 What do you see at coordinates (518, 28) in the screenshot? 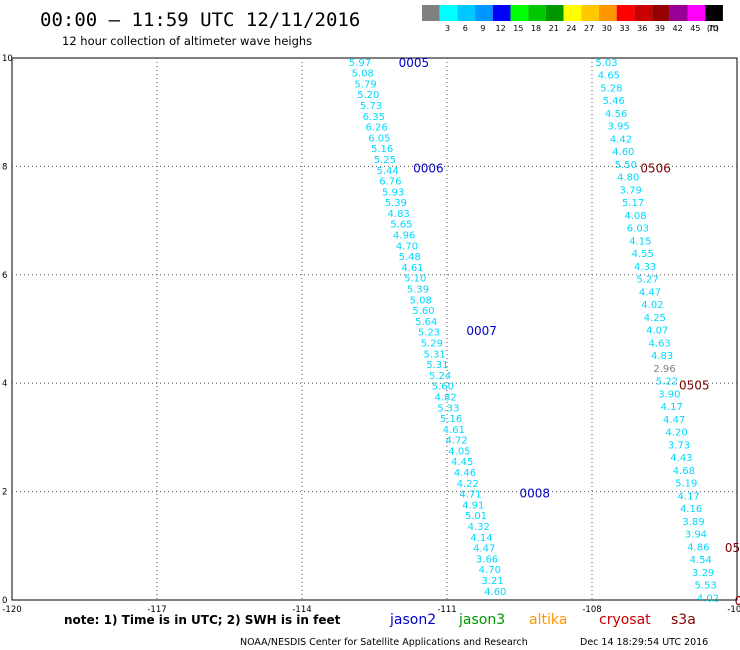
I see `legend-bin-label: 15` at bounding box center [518, 28].